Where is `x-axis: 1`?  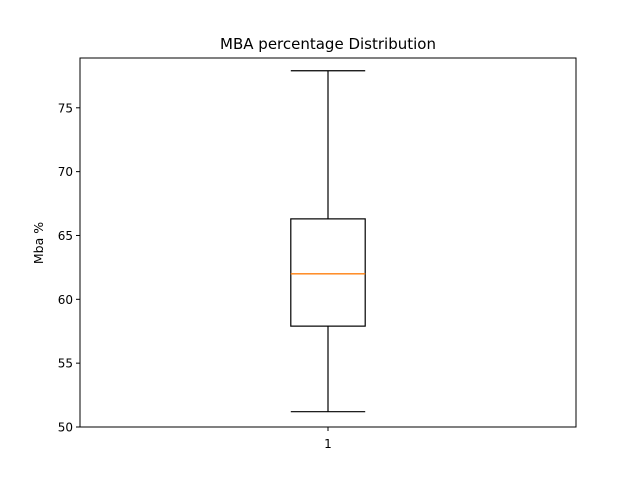 x-axis: 1 is located at coordinates (328, 439).